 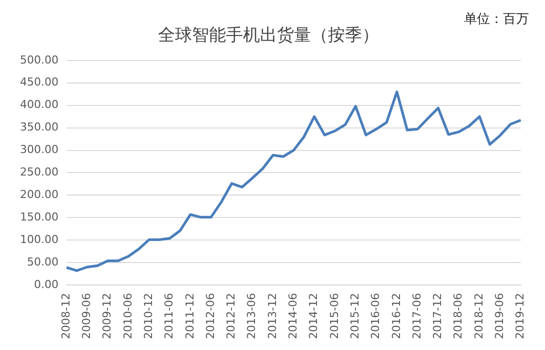 What do you see at coordinates (499, 316) in the screenshot?
I see `x-tick-label: 2019-06` at bounding box center [499, 316].